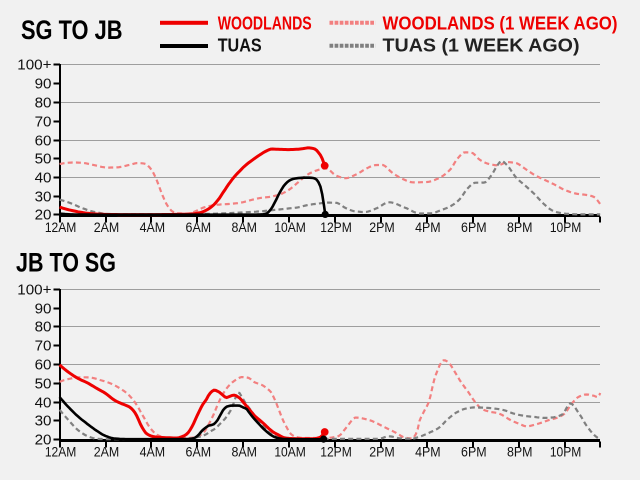  Describe the element at coordinates (500, 23) in the screenshot. I see `svg-text: WOODLANDS (1 WEEK AGO)` at that location.